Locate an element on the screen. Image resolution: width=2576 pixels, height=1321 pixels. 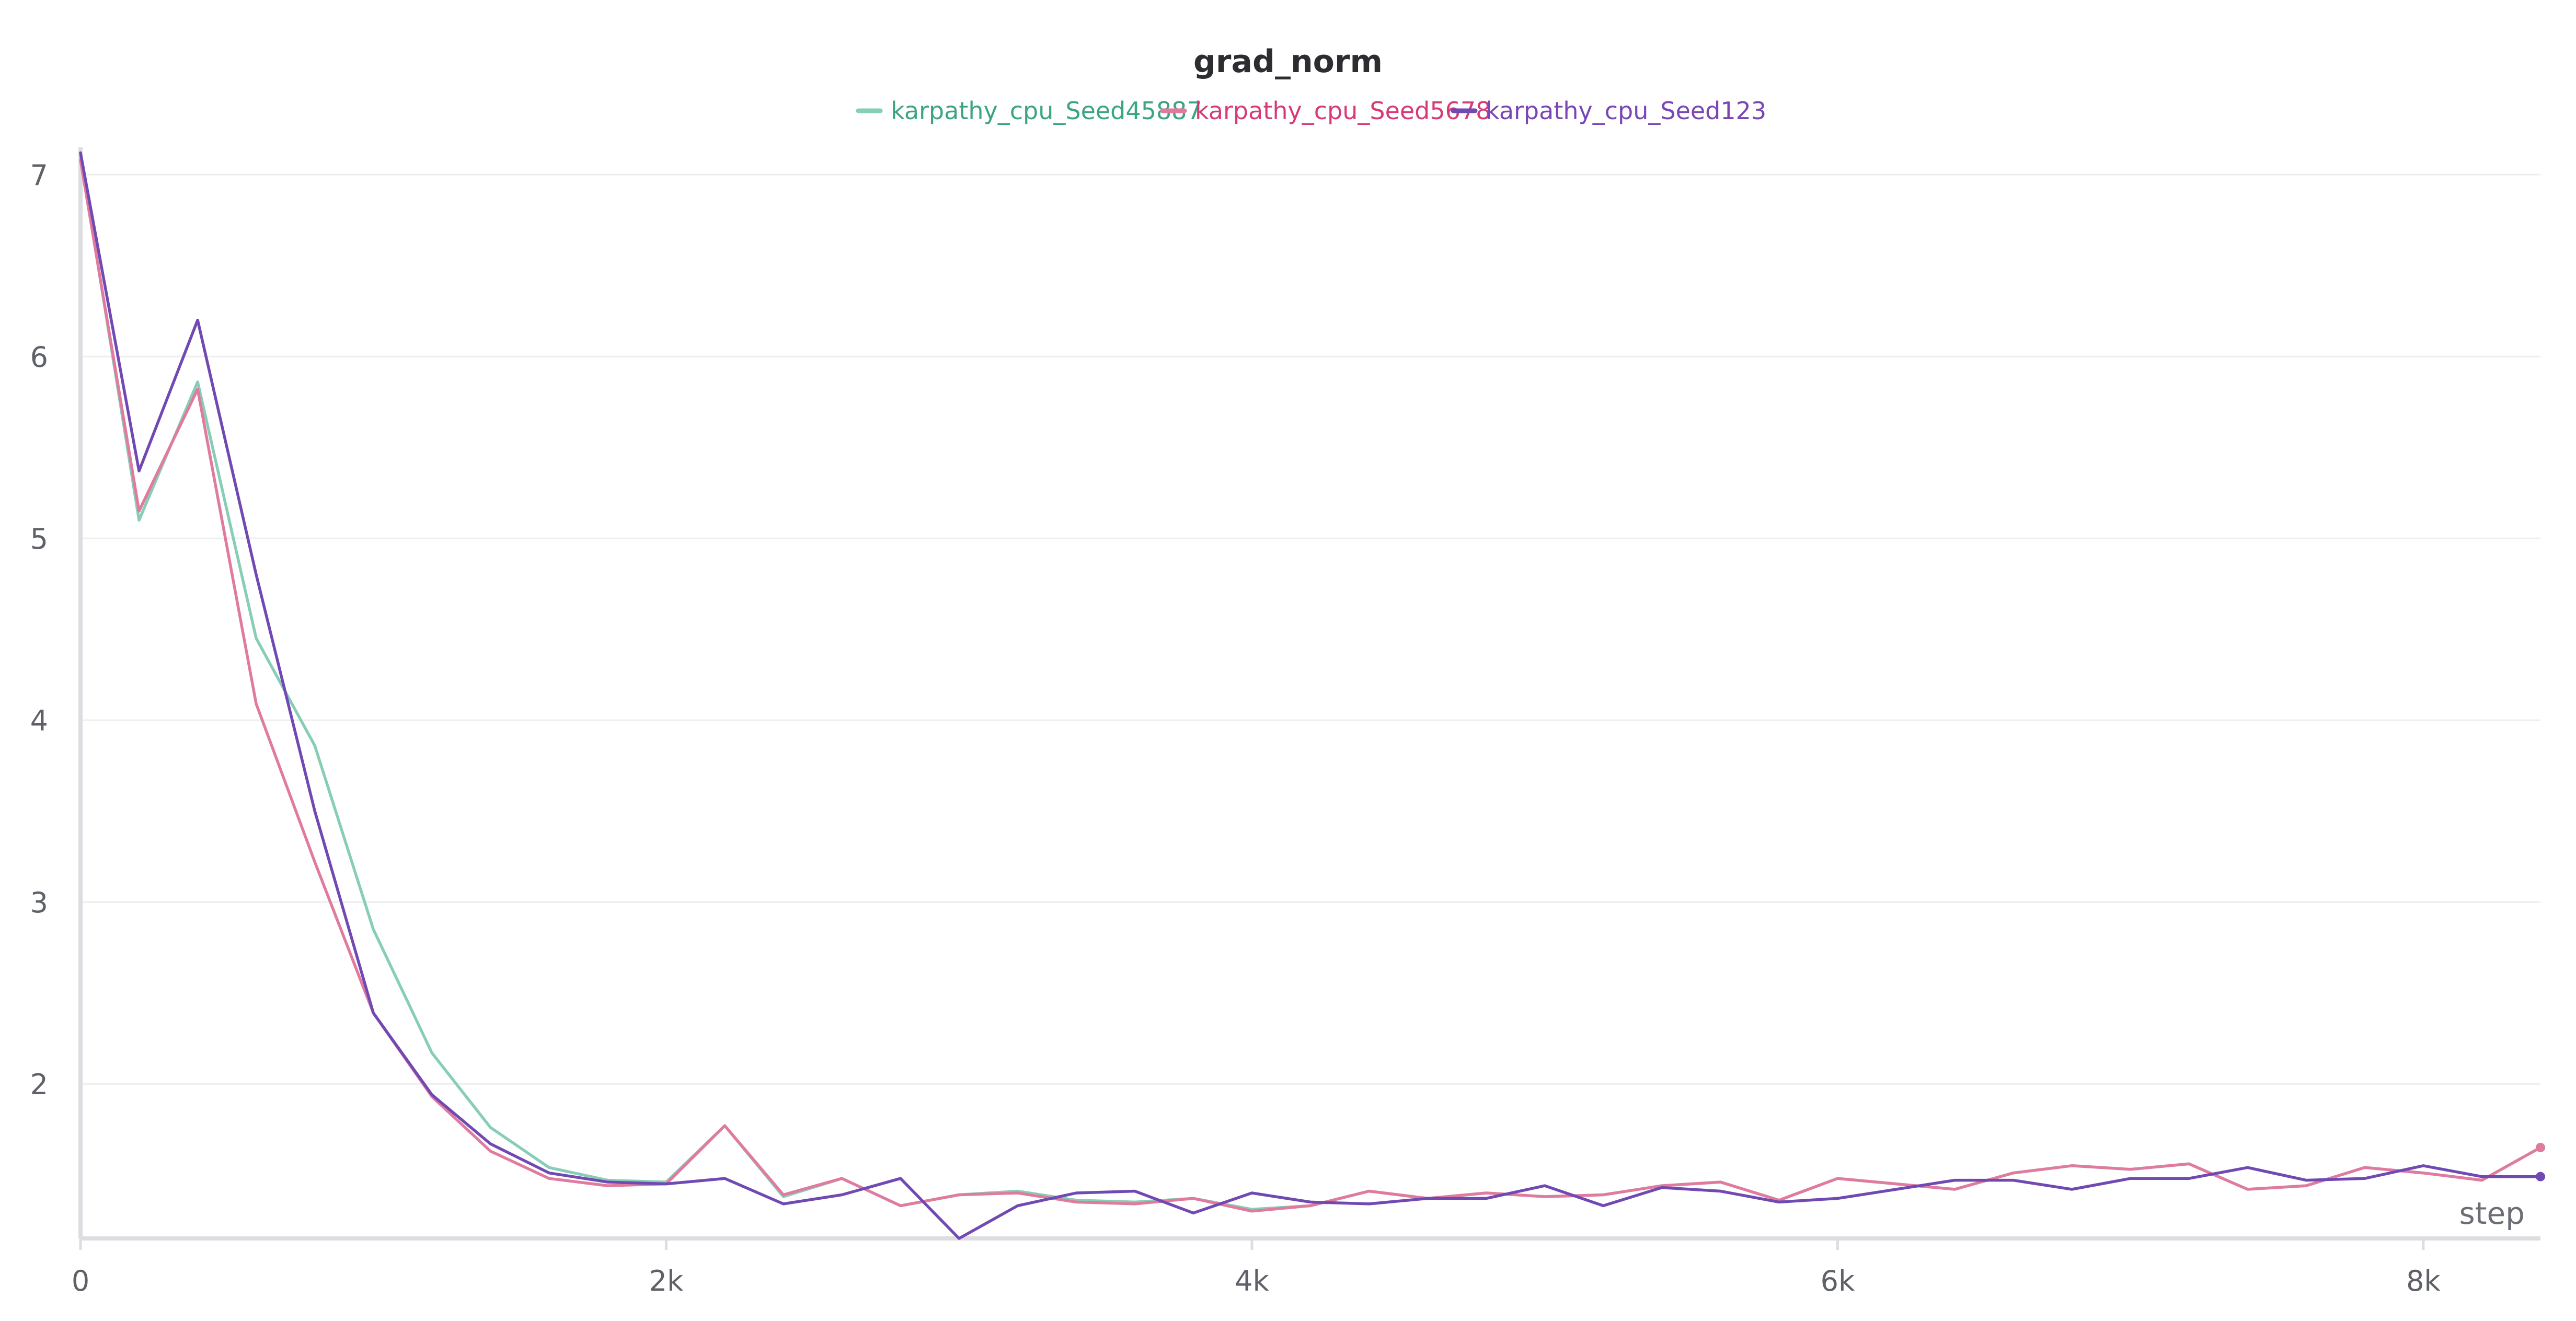
chart-title: grad_norm is located at coordinates (1288, 61).